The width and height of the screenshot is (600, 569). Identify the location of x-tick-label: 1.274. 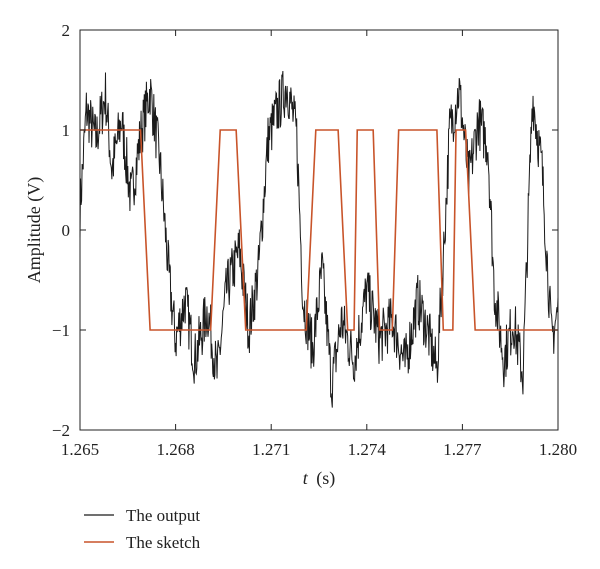
(367, 449).